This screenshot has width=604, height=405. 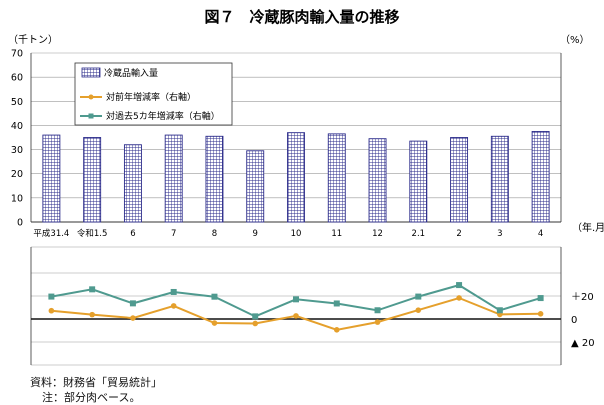 I want to click on x-axis-unit: （年.月）, so click(x=588, y=227).